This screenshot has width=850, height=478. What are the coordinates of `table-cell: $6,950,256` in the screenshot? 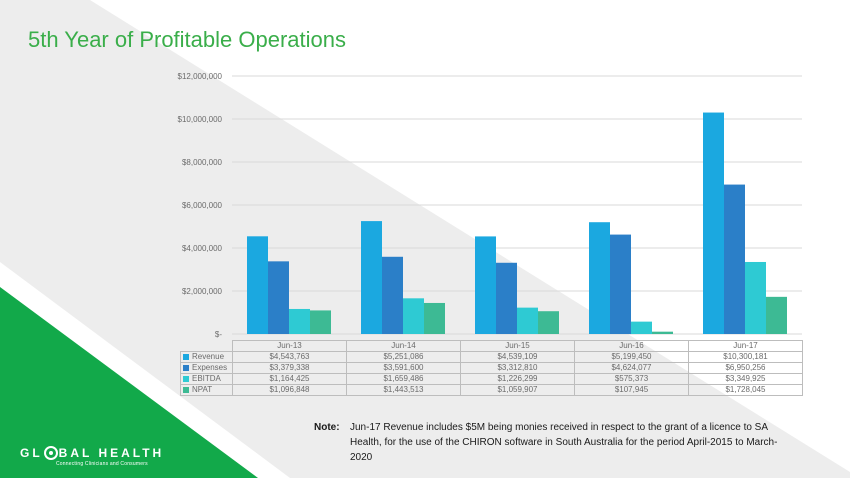 It's located at (745, 368).